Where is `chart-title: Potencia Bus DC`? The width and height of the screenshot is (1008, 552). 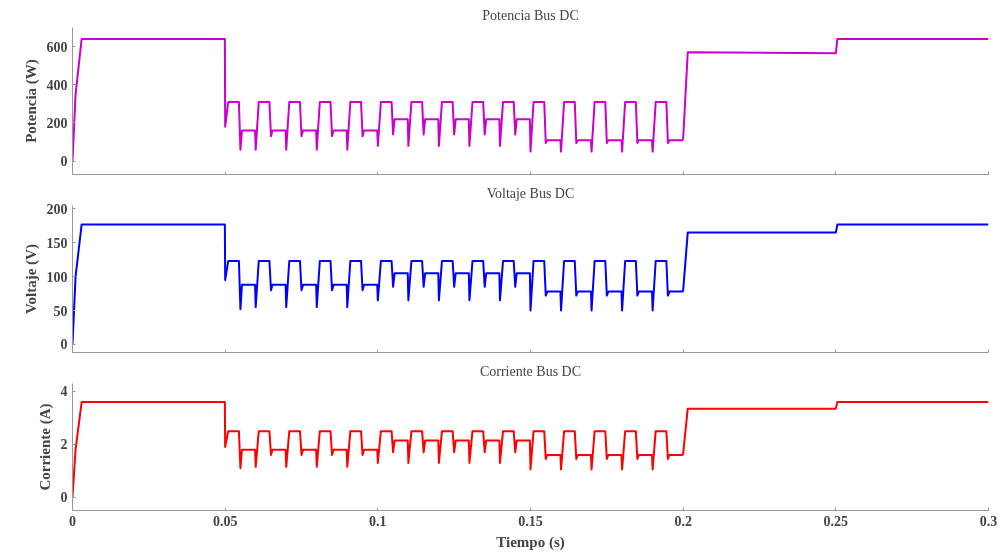 chart-title: Potencia Bus DC is located at coordinates (530, 15).